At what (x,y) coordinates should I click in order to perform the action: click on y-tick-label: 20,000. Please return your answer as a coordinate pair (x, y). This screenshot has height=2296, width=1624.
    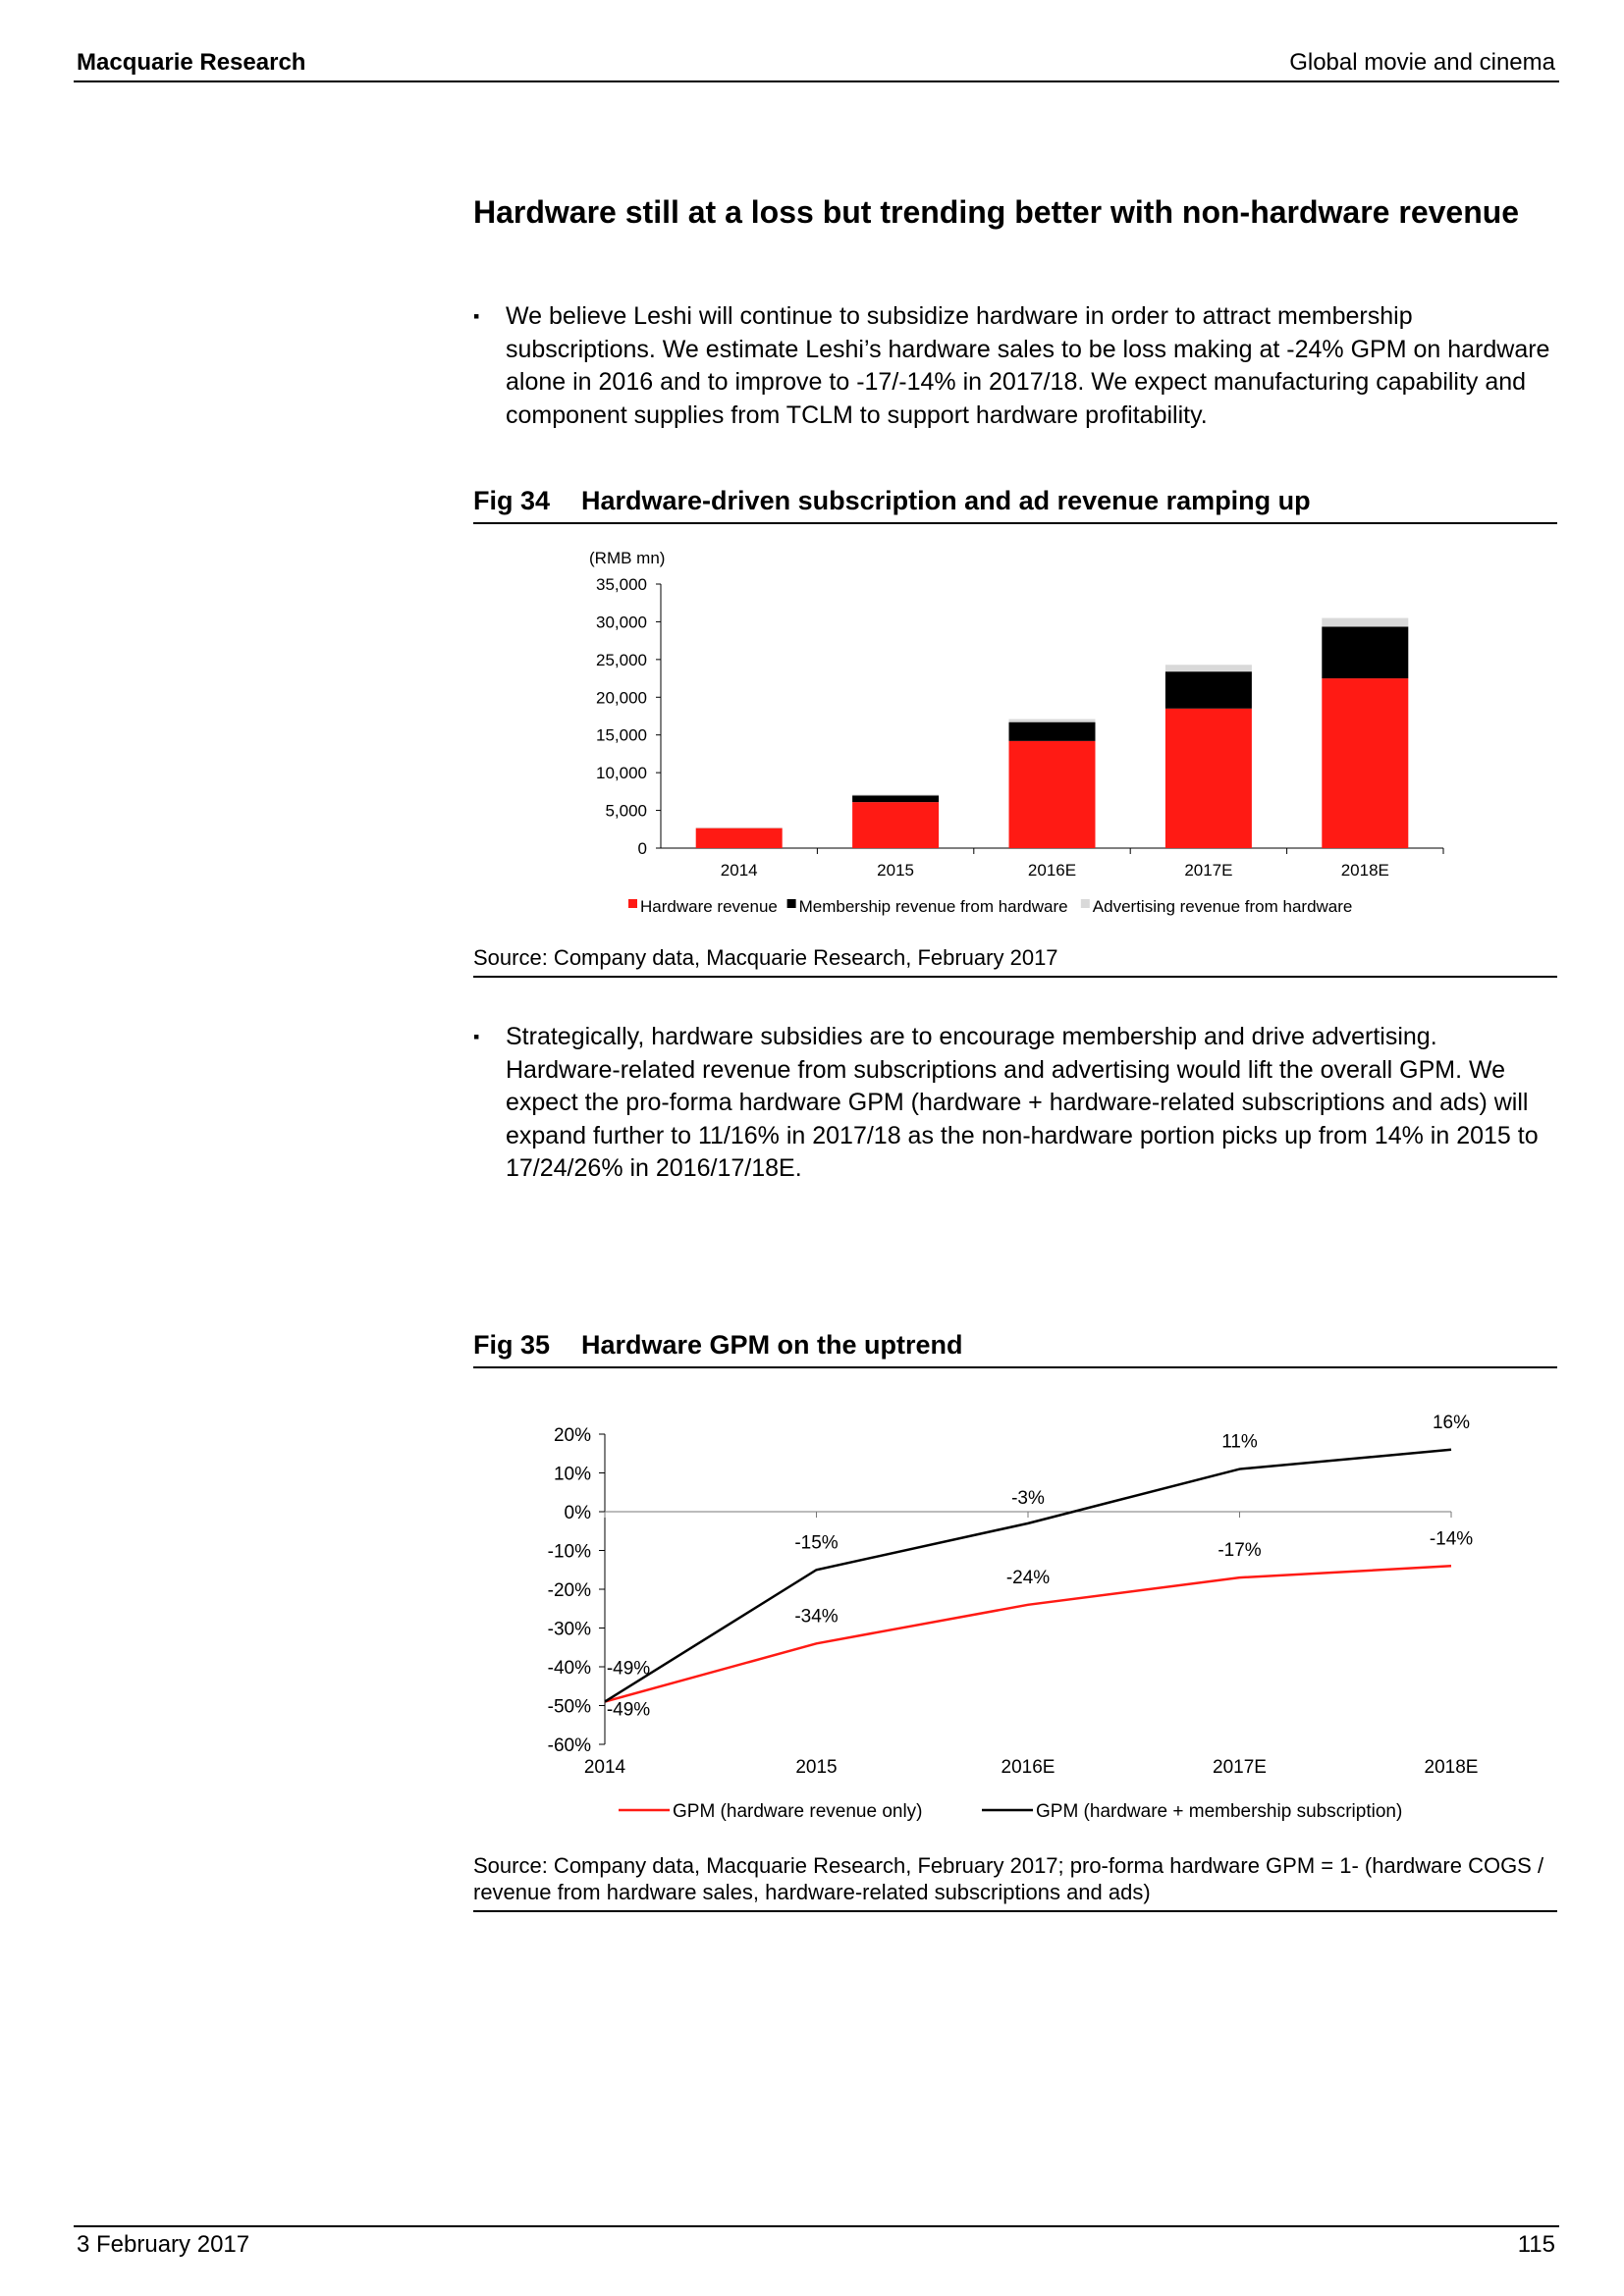
    Looking at the image, I should click on (621, 697).